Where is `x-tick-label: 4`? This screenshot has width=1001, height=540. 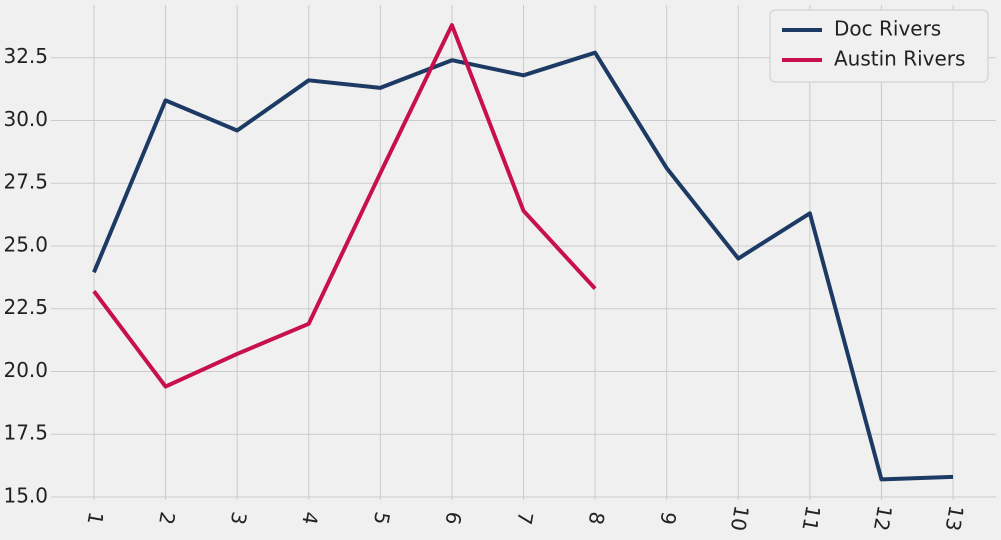 x-tick-label: 4 is located at coordinates (310, 518).